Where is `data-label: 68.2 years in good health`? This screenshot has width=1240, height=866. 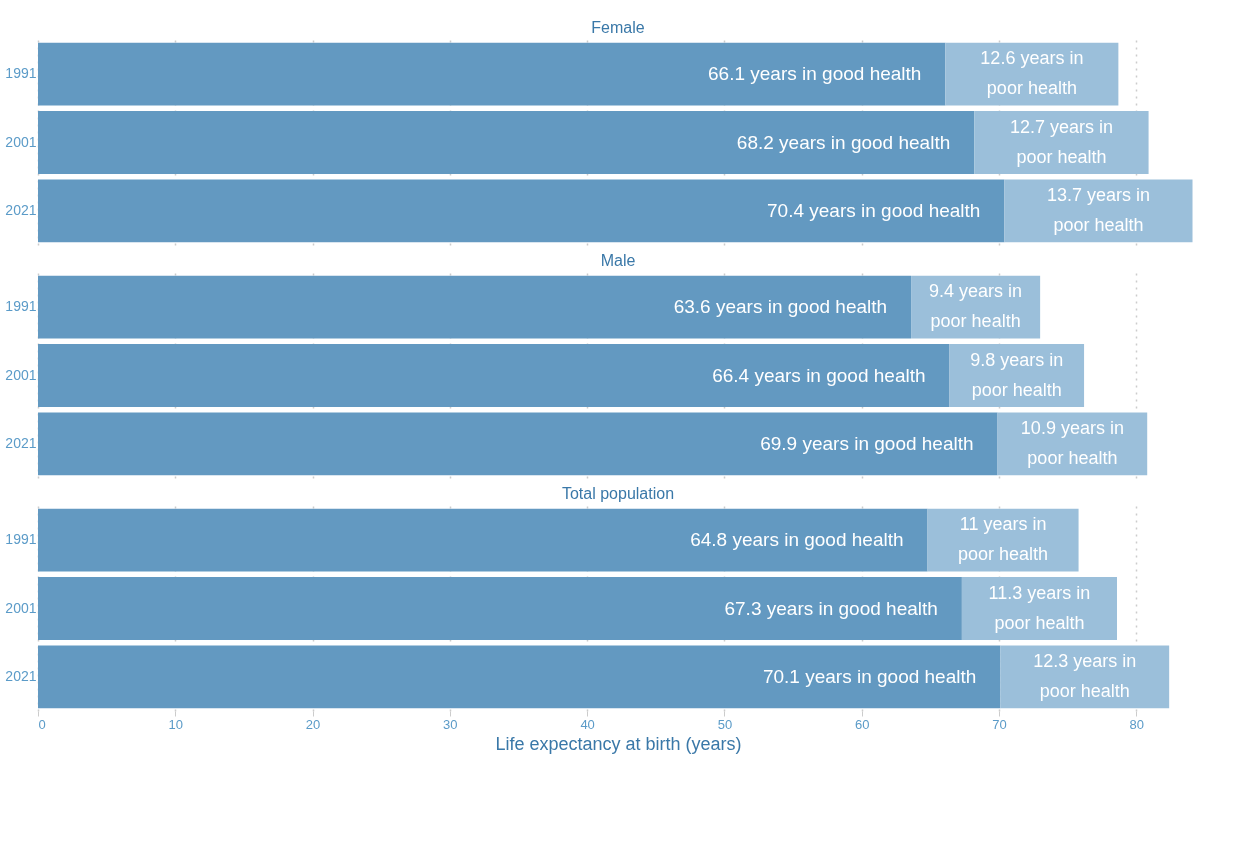 data-label: 68.2 years in good health is located at coordinates (843, 142).